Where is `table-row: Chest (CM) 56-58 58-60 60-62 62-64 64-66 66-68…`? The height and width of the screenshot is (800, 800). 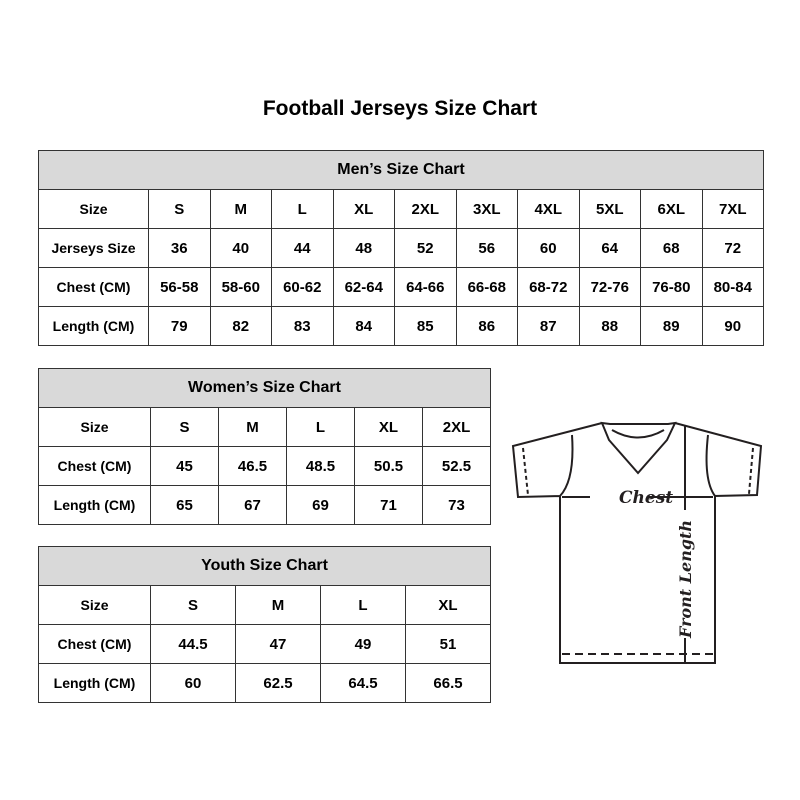
table-row: Chest (CM) 56-58 58-60 60-62 62-64 64-66 66-68… is located at coordinates (401, 287).